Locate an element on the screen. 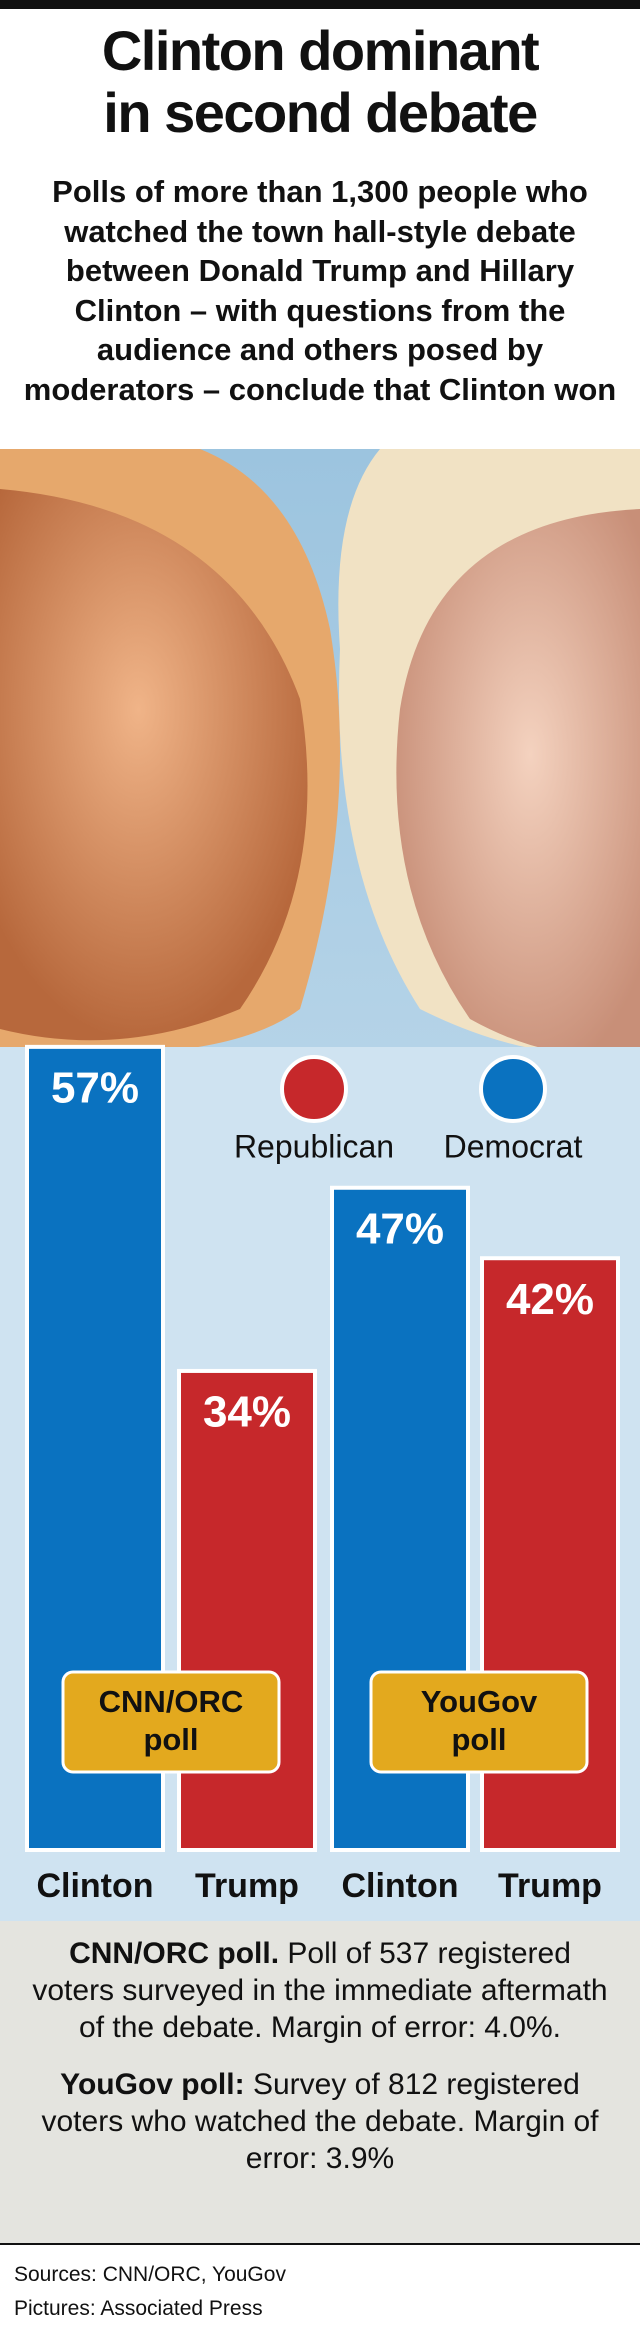 The width and height of the screenshot is (640, 2342). top-bar is located at coordinates (320, 4).